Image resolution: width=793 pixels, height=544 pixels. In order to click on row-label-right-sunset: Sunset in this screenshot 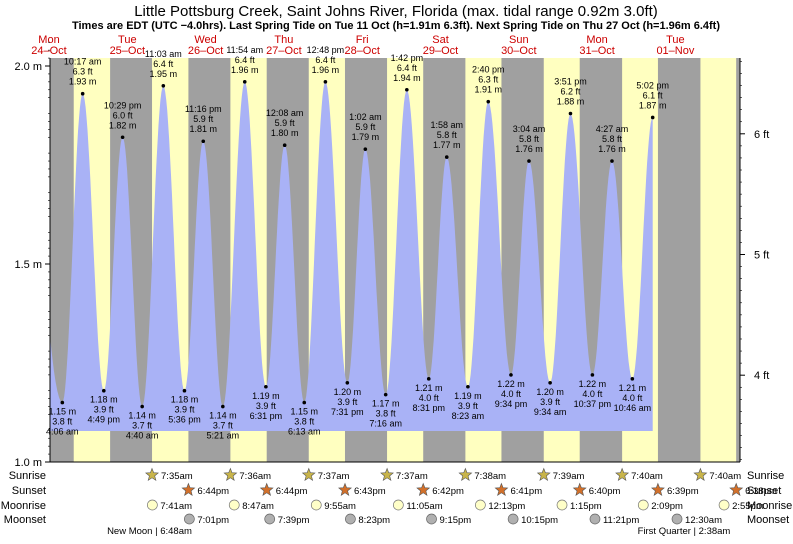, I will do `click(764, 491)`.